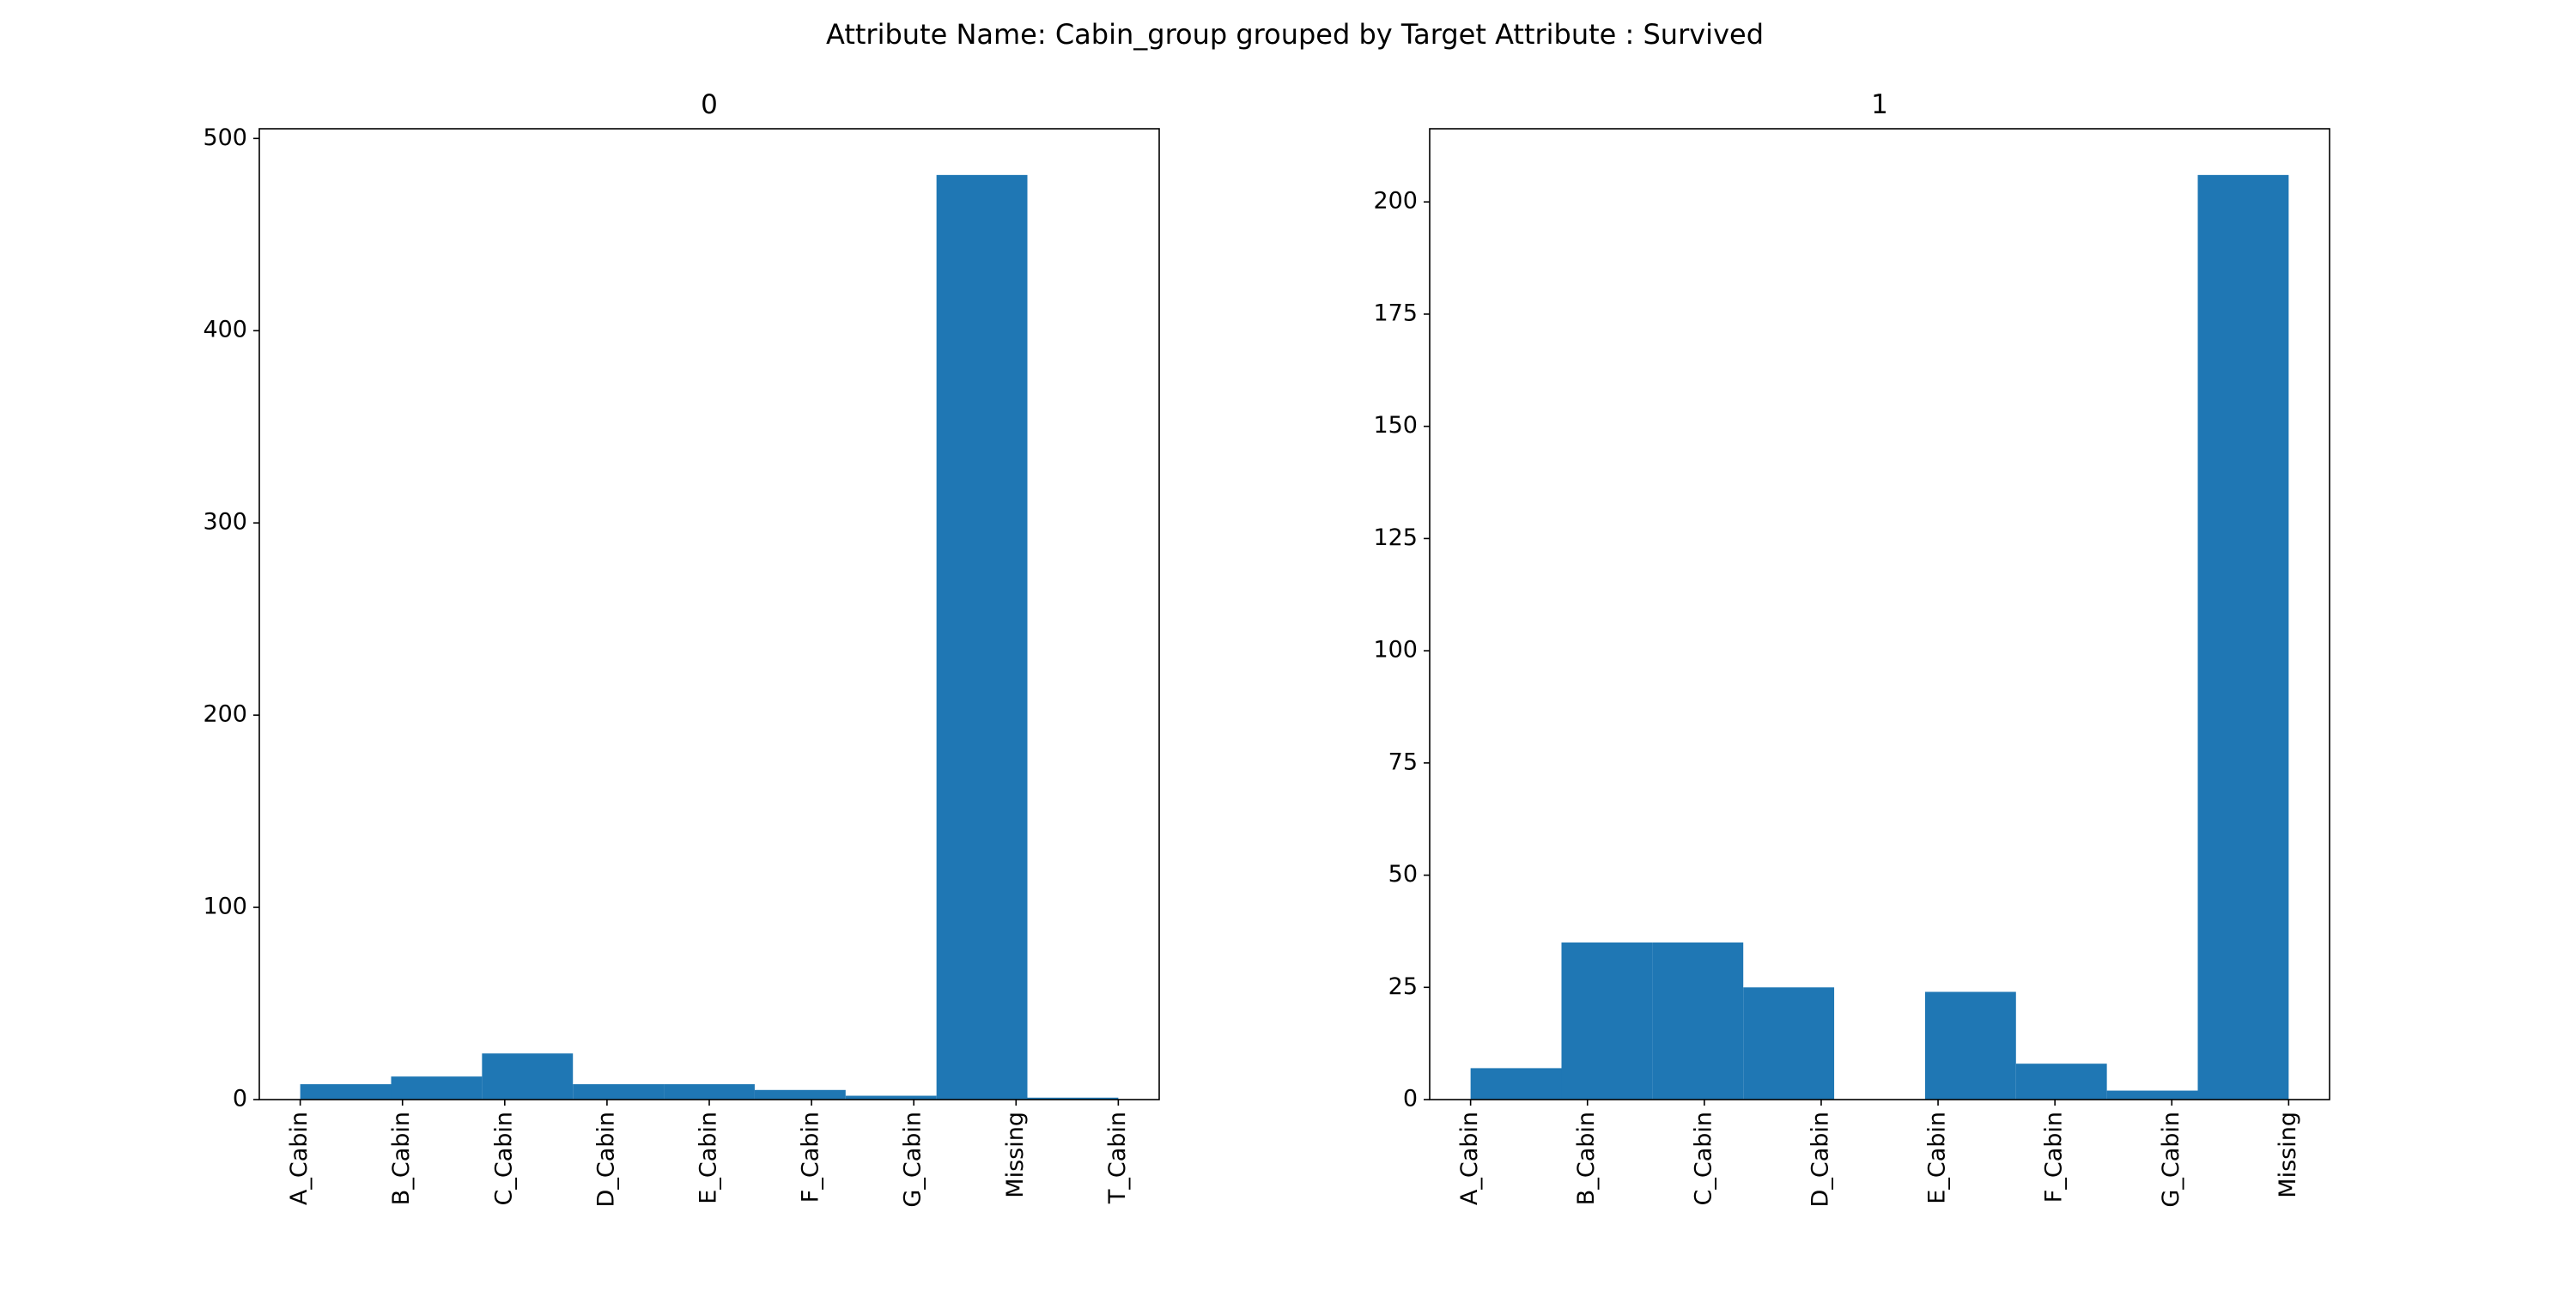 This screenshot has height=1291, width=2576. What do you see at coordinates (1403, 987) in the screenshot?
I see `y-tick-label: 25` at bounding box center [1403, 987].